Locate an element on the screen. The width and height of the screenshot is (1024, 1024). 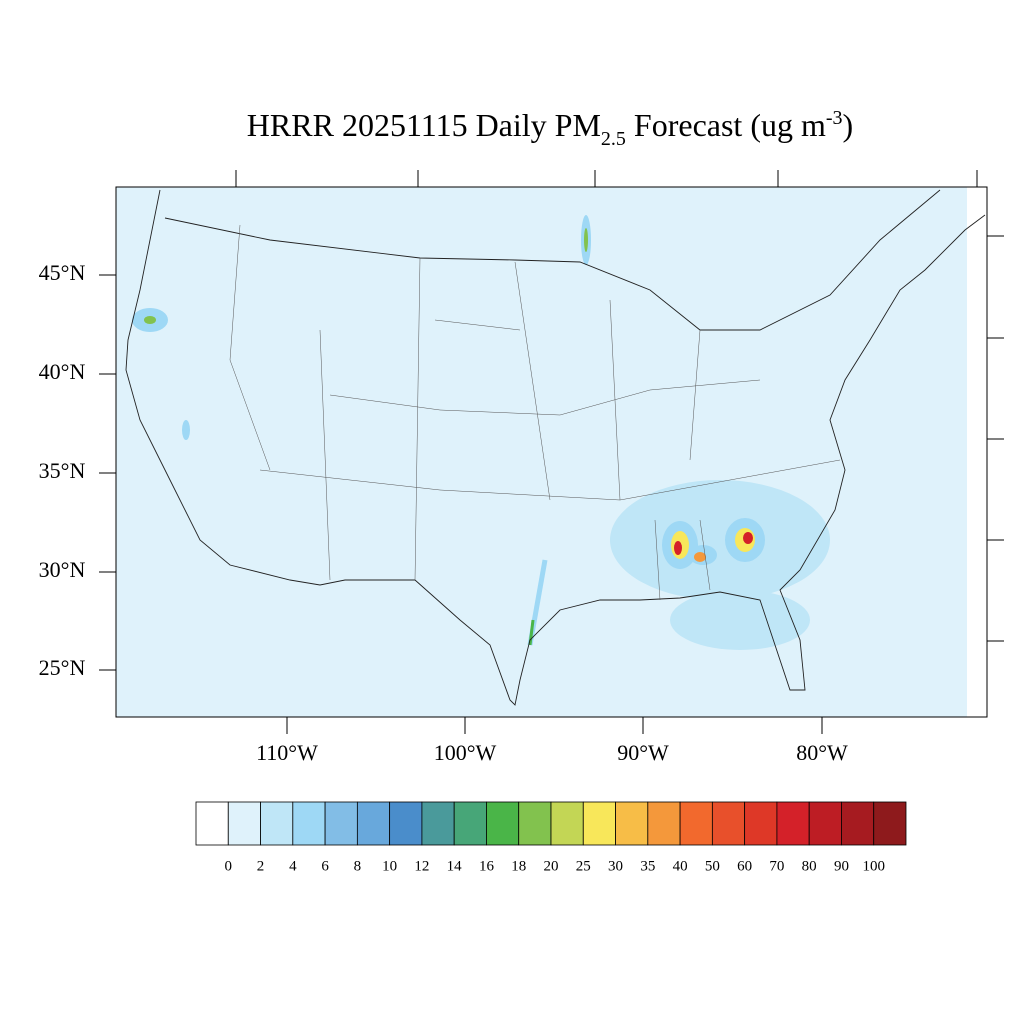
no-data-strip is located at coordinates (977, 452).